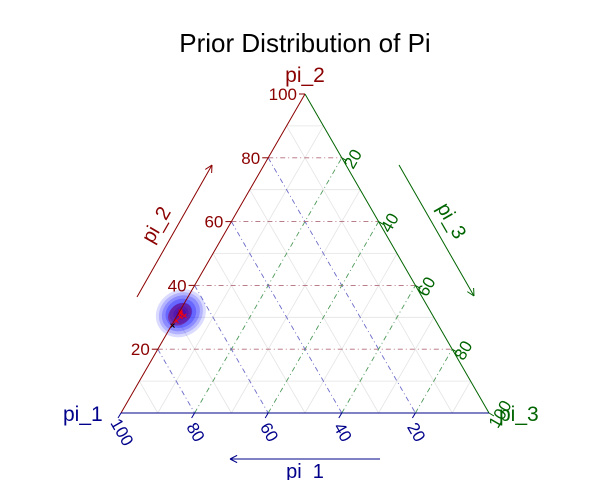  What do you see at coordinates (451, 221) in the screenshot?
I see `axis-title-pi-3: pi_3` at bounding box center [451, 221].